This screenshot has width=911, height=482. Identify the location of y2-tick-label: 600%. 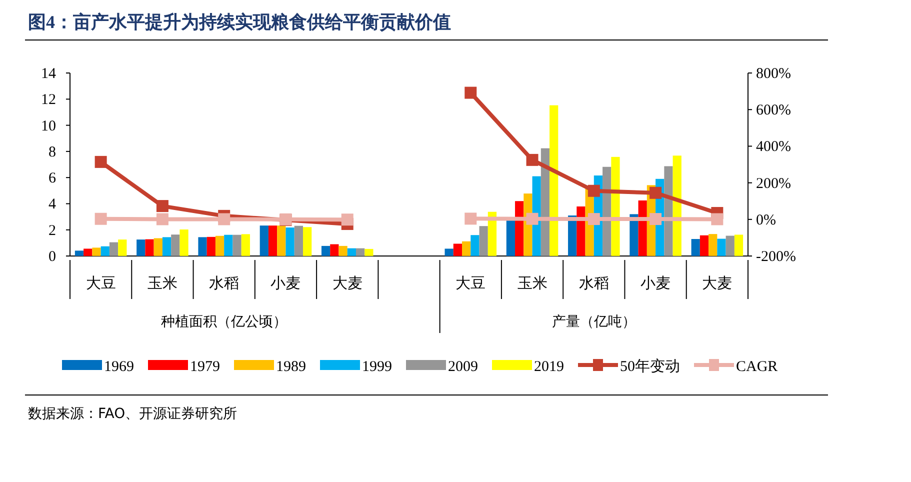
(773, 110).